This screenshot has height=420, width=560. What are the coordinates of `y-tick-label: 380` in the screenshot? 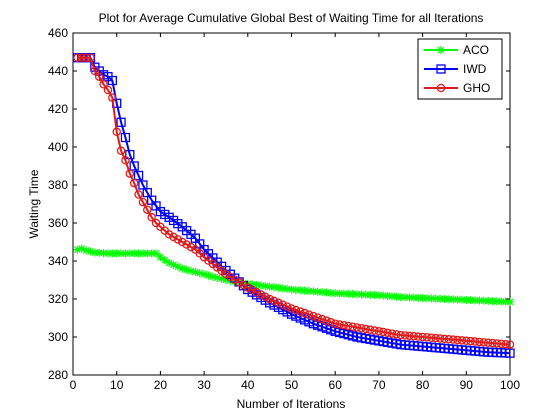 It's located at (58, 185).